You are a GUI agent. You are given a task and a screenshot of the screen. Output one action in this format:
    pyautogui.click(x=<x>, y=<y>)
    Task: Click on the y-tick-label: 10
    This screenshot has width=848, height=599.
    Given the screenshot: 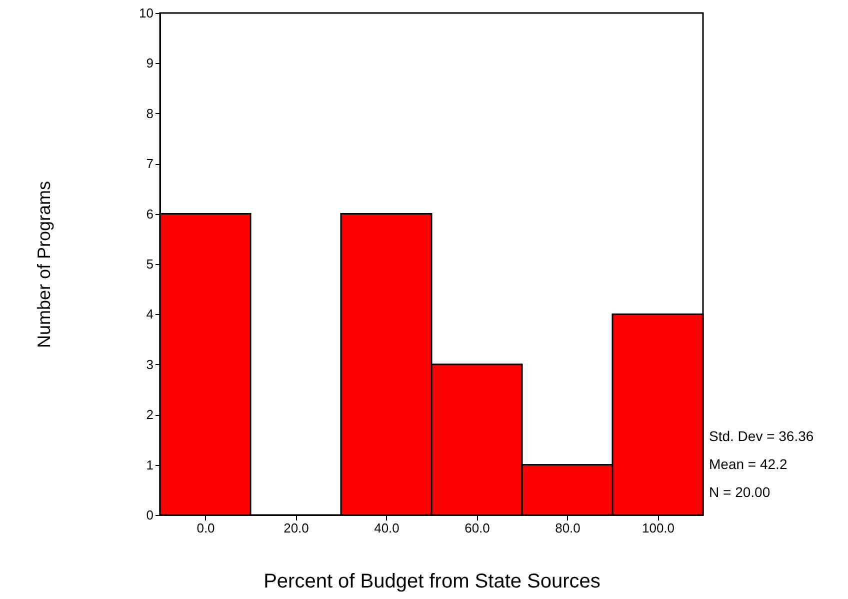 What is the action you would take?
    pyautogui.click(x=146, y=13)
    